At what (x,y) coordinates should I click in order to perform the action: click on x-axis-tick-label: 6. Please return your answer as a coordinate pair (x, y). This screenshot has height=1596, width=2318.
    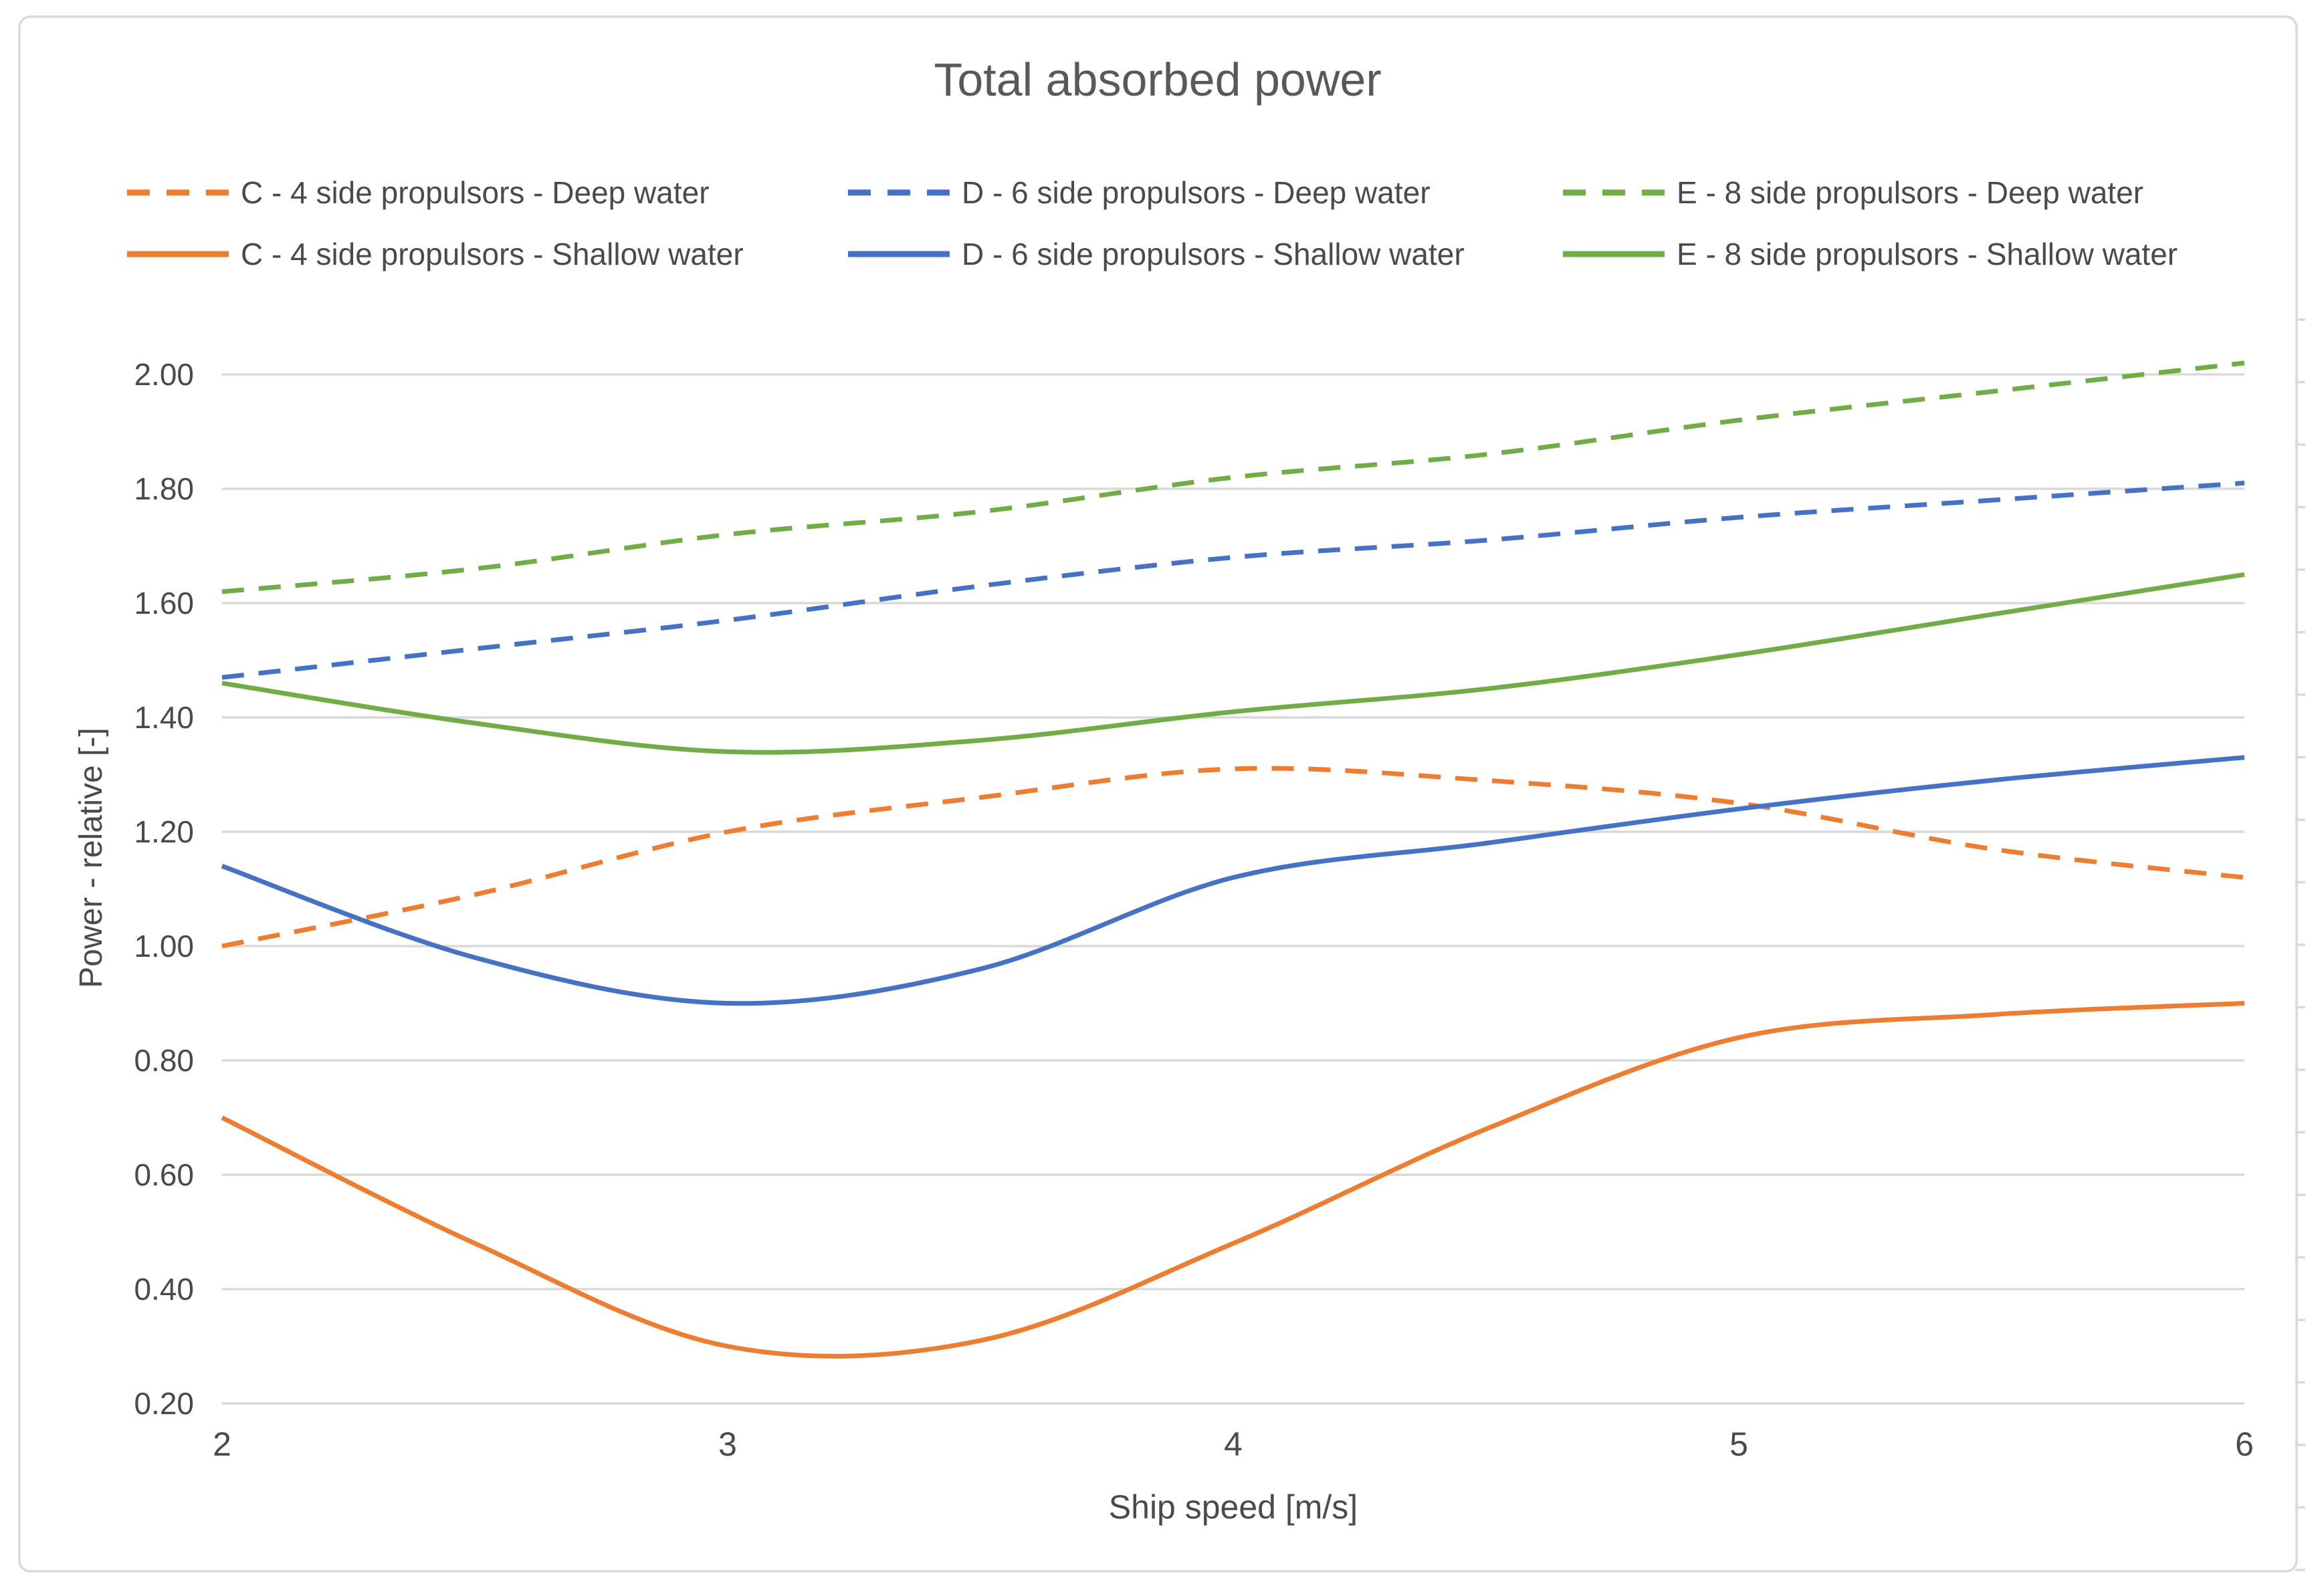
    Looking at the image, I should click on (2244, 1445).